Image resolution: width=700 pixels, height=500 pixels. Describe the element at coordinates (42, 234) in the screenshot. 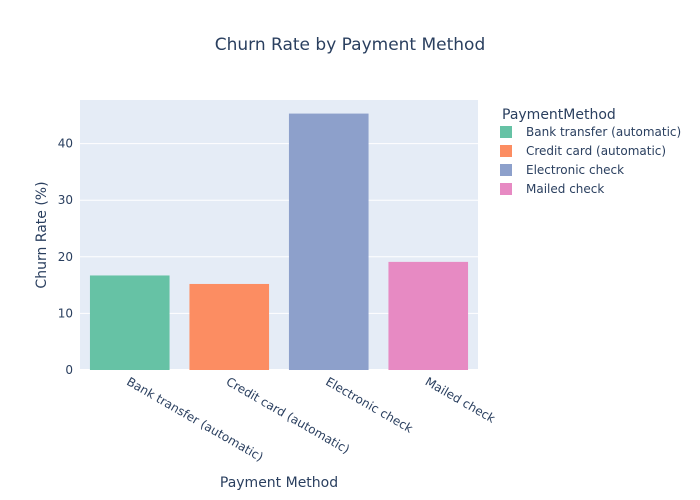

I see `y-axis-title: Churn Rate (%)` at that location.